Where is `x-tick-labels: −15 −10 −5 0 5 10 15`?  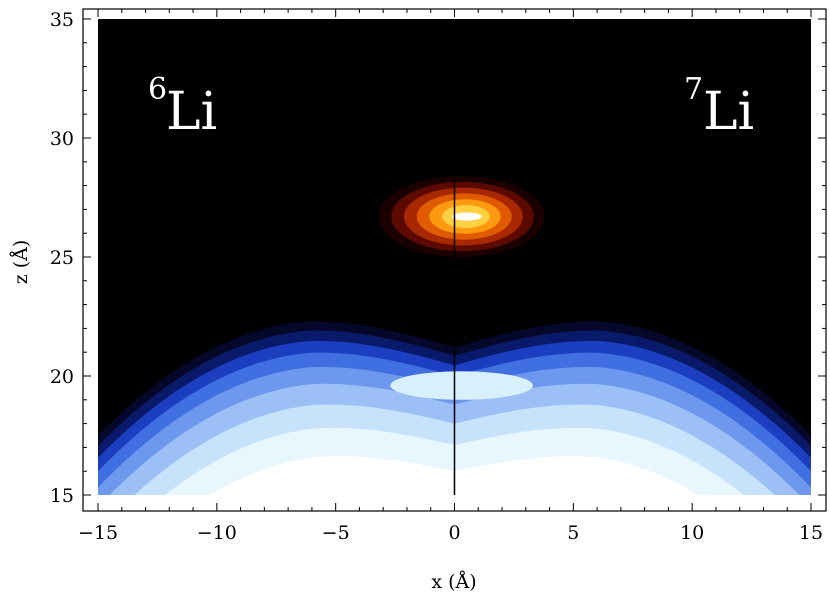
x-tick-labels: −15 −10 −5 0 5 10 15 is located at coordinates (450, 533).